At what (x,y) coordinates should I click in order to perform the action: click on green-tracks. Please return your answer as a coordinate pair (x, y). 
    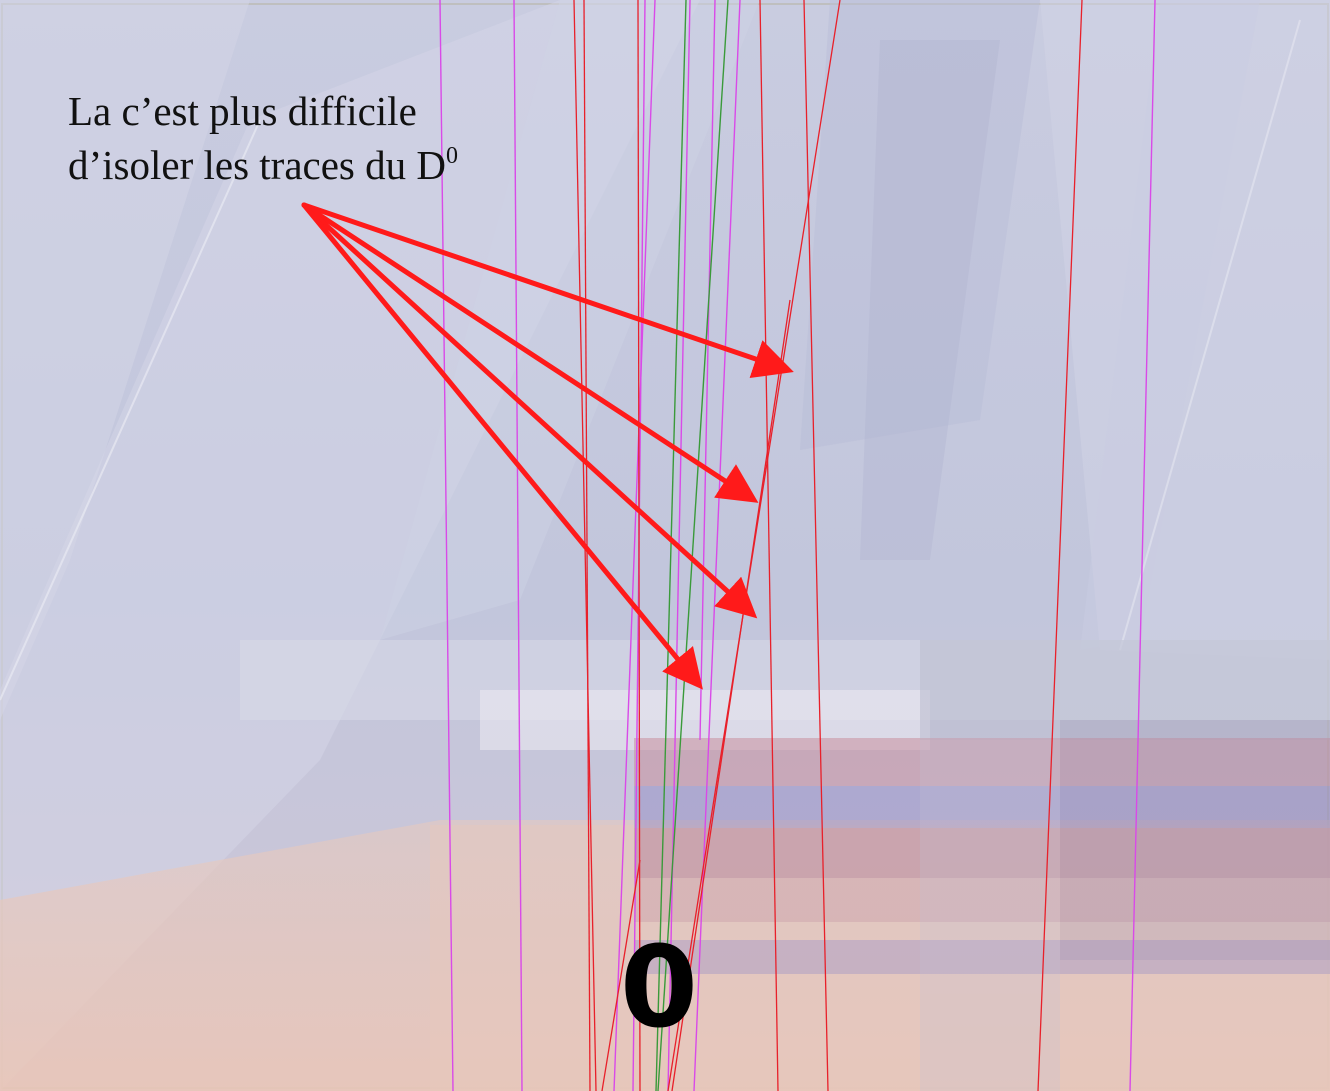
    Looking at the image, I should click on (692, 545).